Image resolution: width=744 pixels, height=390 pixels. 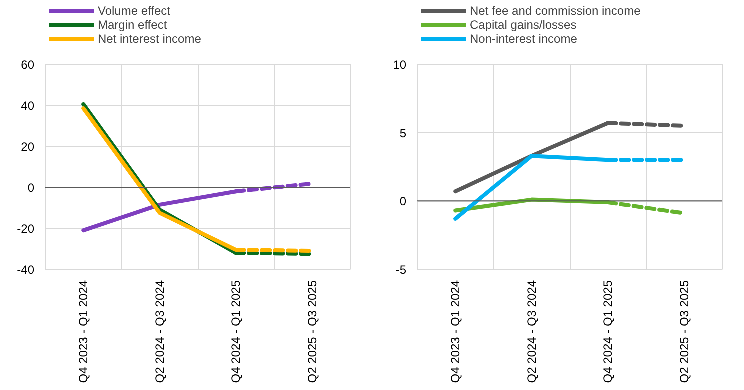 What do you see at coordinates (26, 270) in the screenshot?
I see `y-tick-label: -40` at bounding box center [26, 270].